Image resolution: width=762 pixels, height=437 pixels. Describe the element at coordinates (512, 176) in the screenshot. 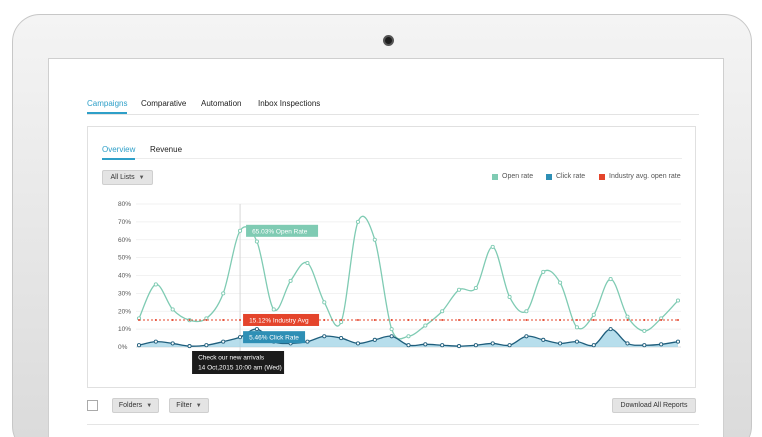

I see `legend-open-rate: Open rate` at that location.